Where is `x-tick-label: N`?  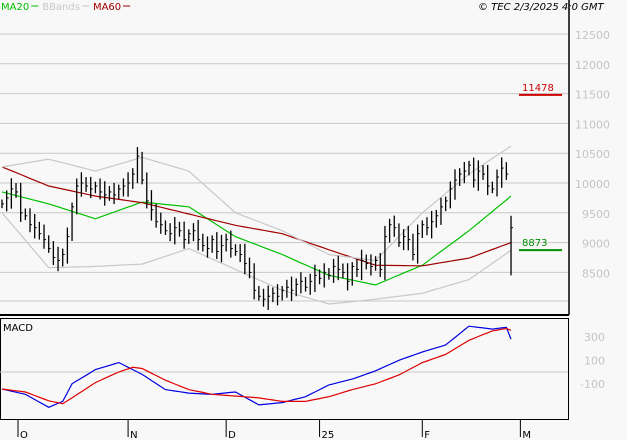
x-tick-label: N is located at coordinates (133, 435).